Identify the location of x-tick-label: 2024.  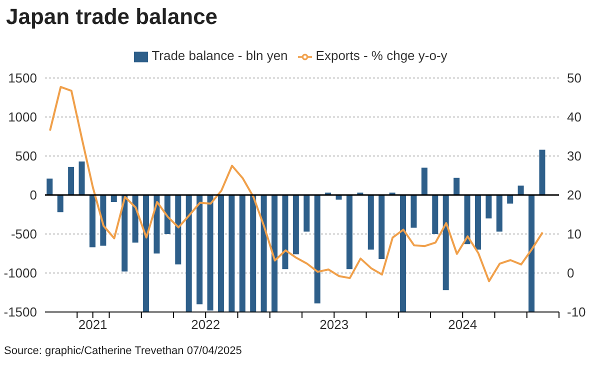
(463, 324).